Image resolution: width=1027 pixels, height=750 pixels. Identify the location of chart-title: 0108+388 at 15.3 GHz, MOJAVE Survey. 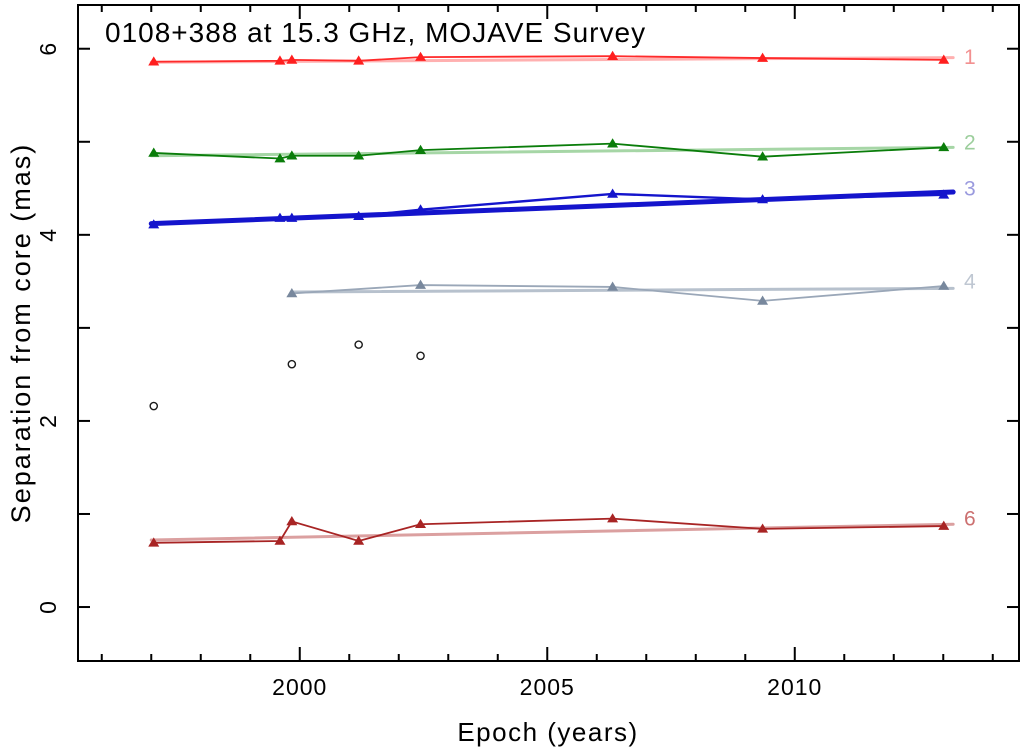
(375, 32).